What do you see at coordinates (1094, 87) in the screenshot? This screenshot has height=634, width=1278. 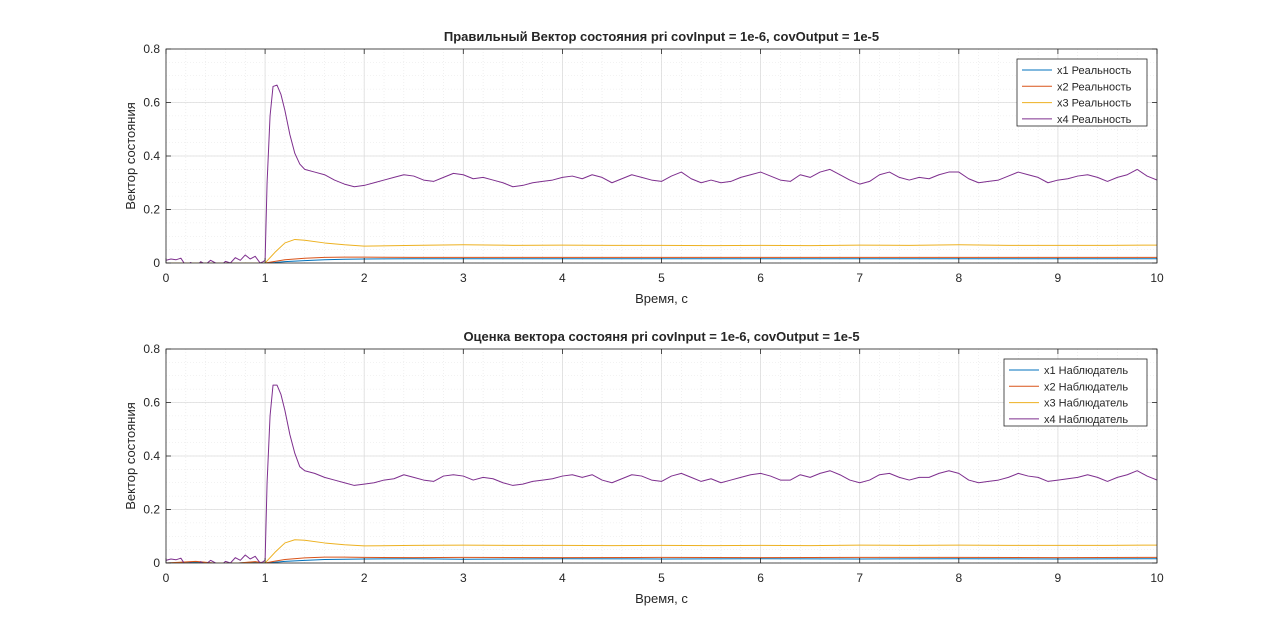 I see `legend-label-x2: x2 Реальность` at bounding box center [1094, 87].